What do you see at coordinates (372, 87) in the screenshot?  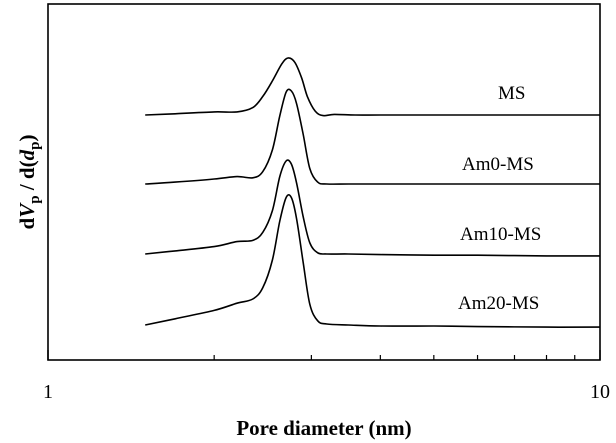 I see `series-line-ms` at bounding box center [372, 87].